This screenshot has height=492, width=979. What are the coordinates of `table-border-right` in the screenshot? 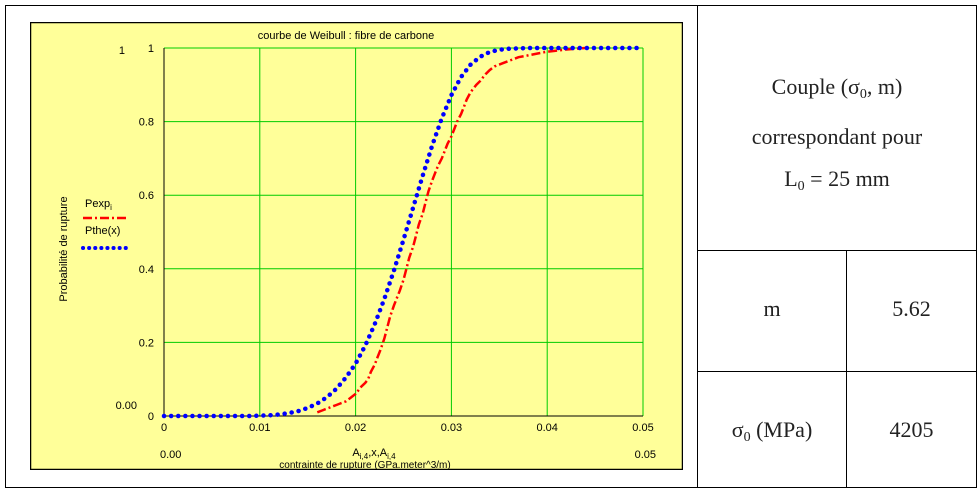 It's located at (976, 246).